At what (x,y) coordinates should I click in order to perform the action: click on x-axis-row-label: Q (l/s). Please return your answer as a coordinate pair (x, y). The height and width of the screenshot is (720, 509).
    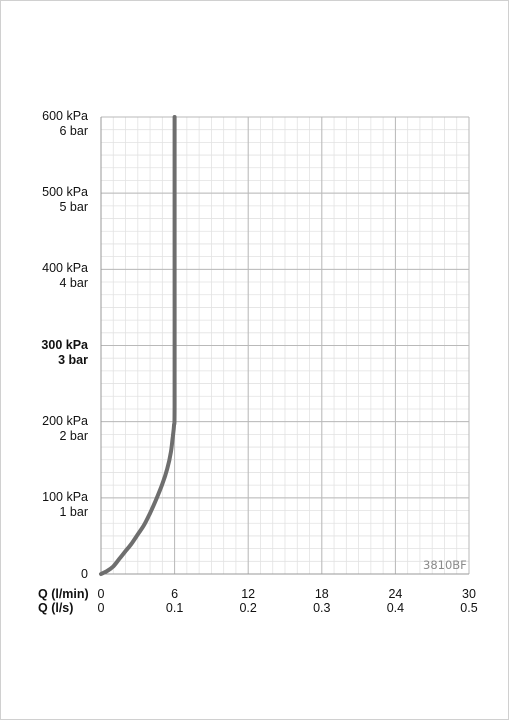
    Looking at the image, I should click on (56, 608).